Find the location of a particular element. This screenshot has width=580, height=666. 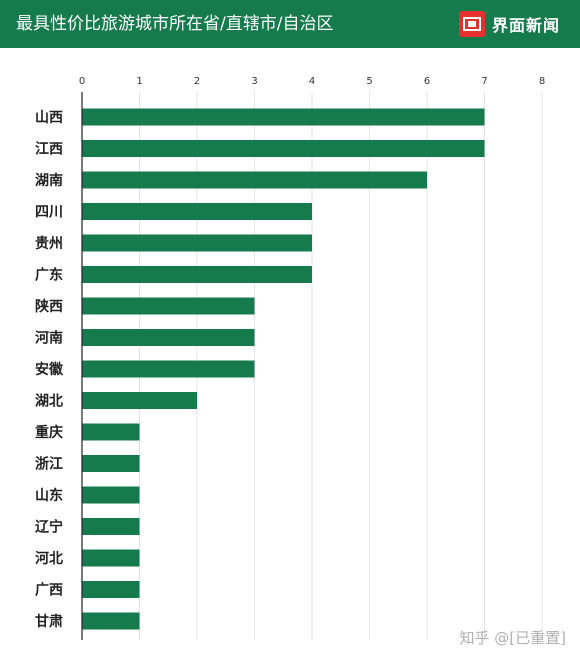

category-label: 广东 is located at coordinates (49, 275).